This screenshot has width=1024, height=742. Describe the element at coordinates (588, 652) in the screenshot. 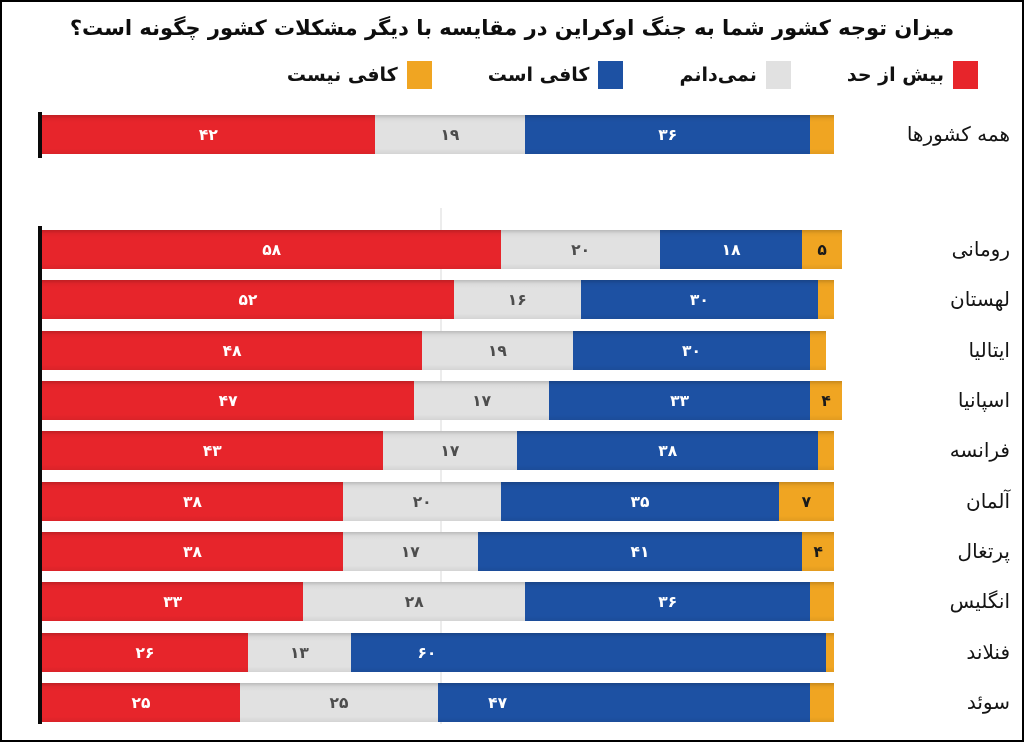

I see `bar-segment-enough: ۶۰` at that location.